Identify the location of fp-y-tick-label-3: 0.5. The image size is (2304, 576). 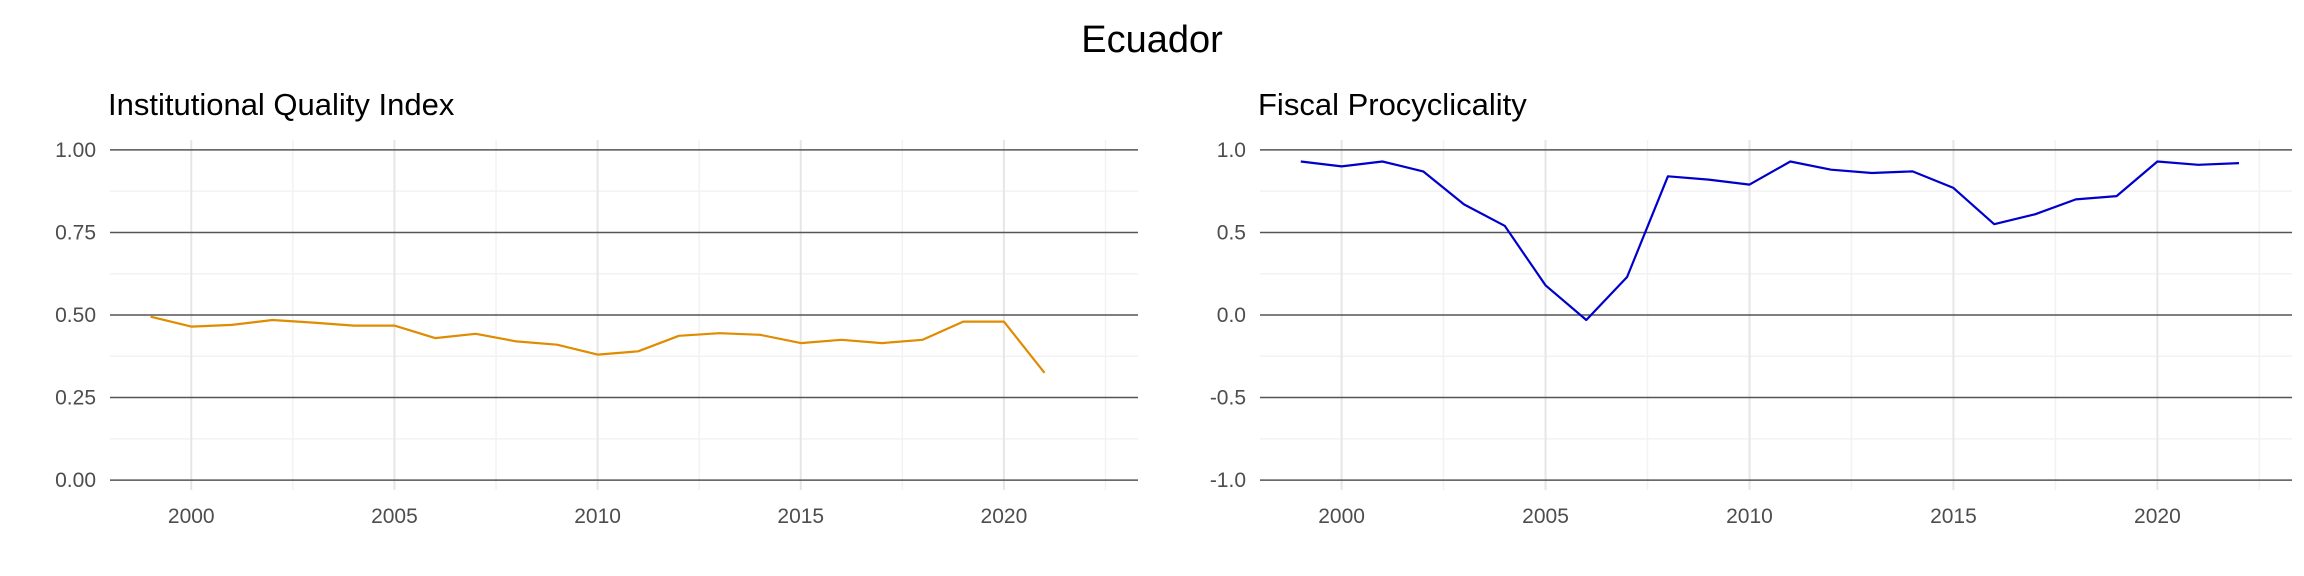
(1231, 232).